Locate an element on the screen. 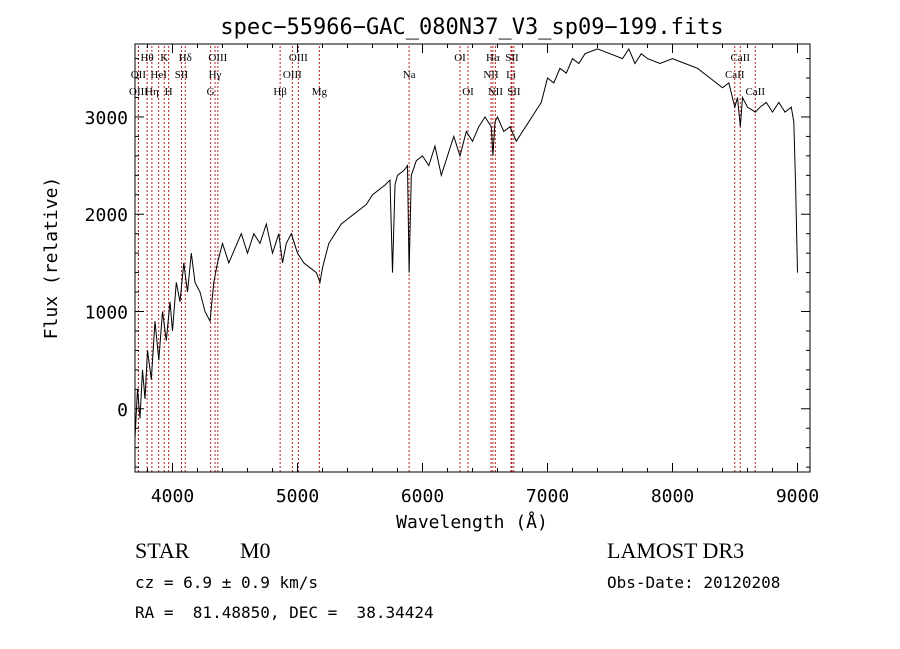 This screenshot has height=649, width=900. marker-label-5: K is located at coordinates (164, 58).